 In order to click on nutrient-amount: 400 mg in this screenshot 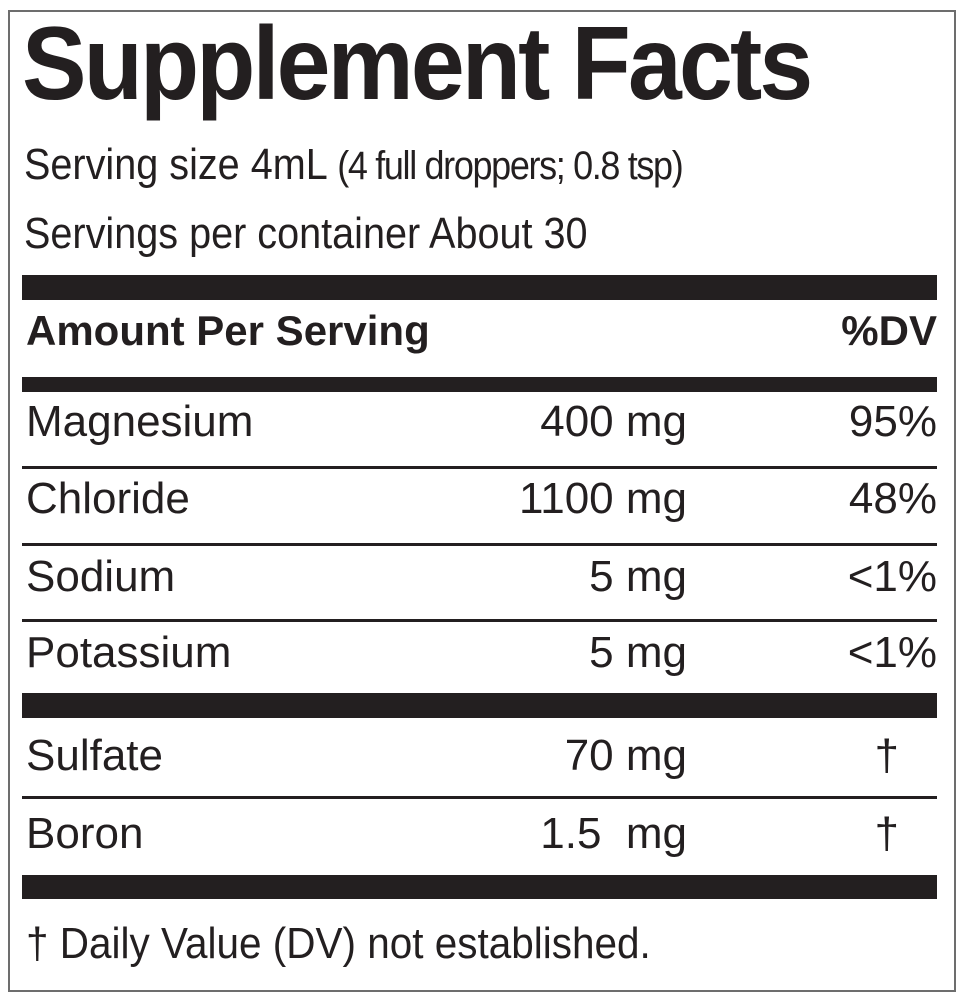, I will do `click(613, 421)`.